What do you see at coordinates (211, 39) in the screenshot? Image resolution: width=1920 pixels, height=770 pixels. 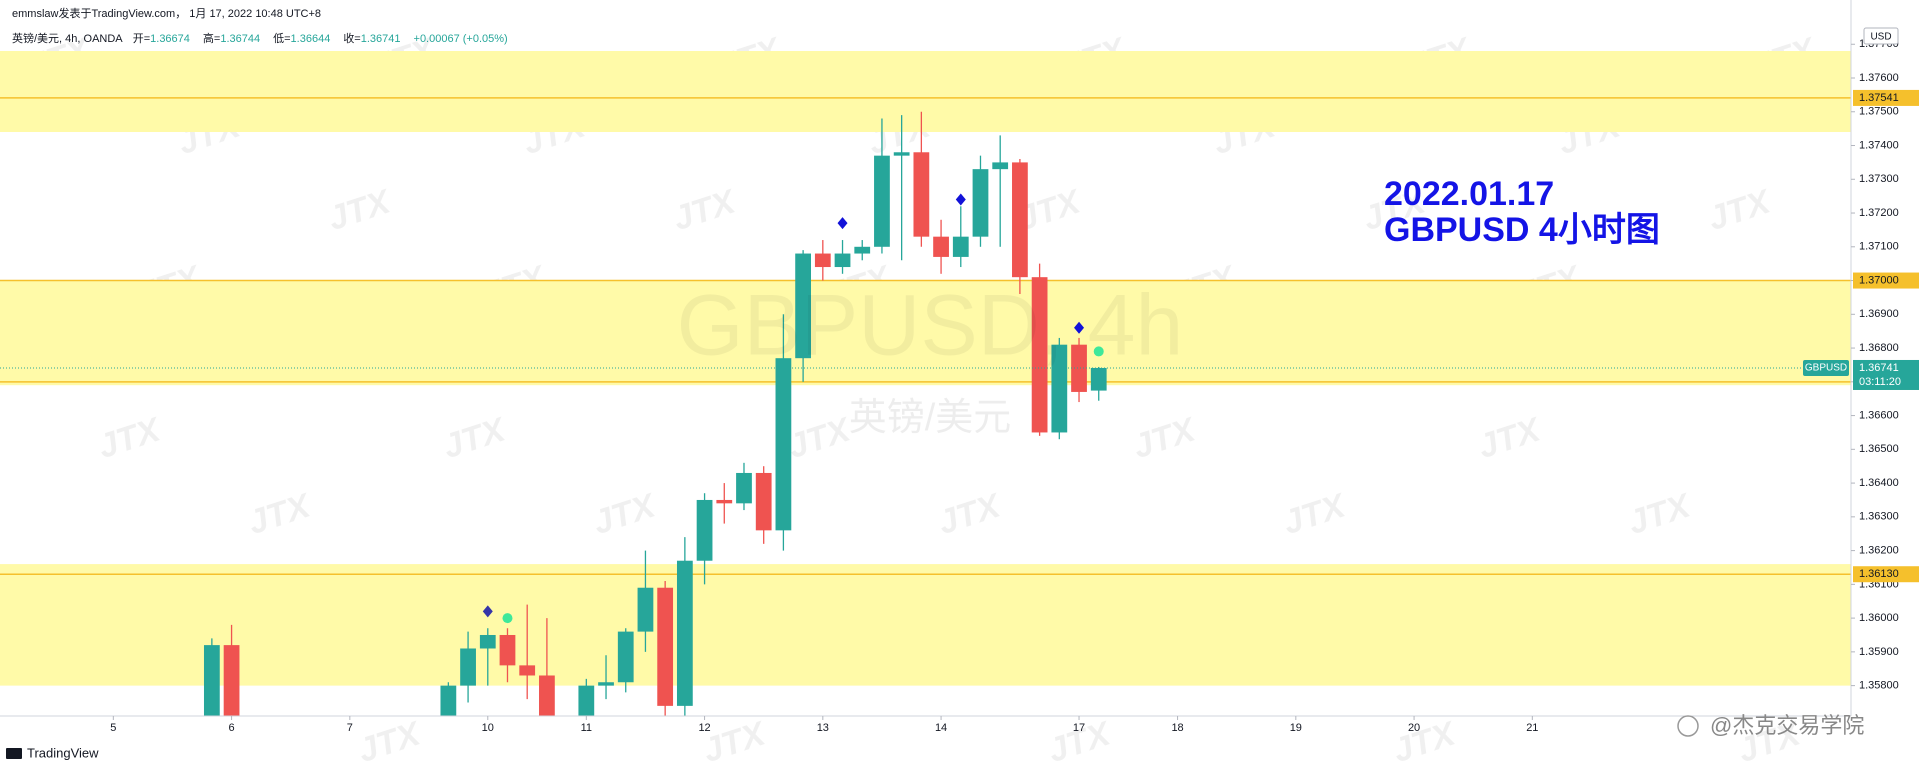 I see `legend-label: 高=` at bounding box center [211, 39].